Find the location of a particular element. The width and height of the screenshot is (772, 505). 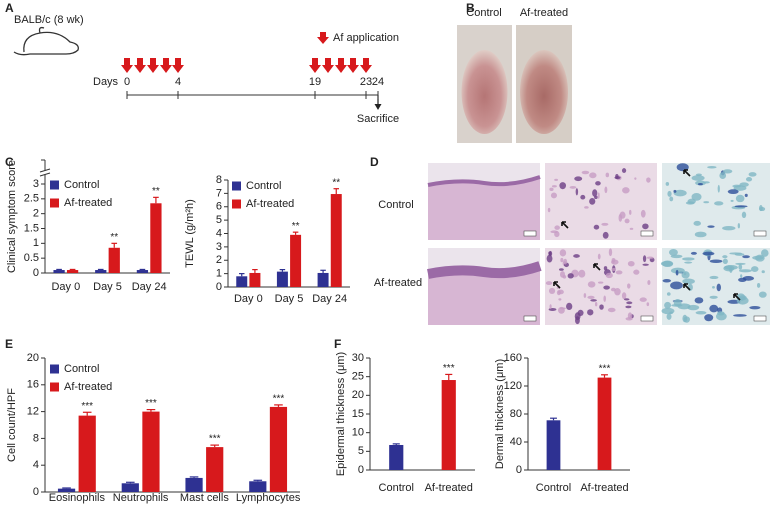

panel-label: B is located at coordinates (470, 8).